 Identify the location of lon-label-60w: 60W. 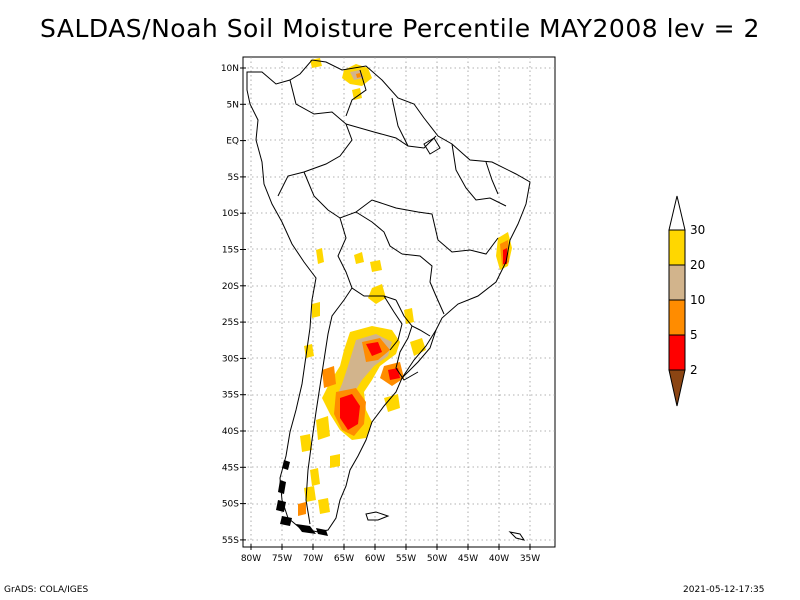
(375, 559).